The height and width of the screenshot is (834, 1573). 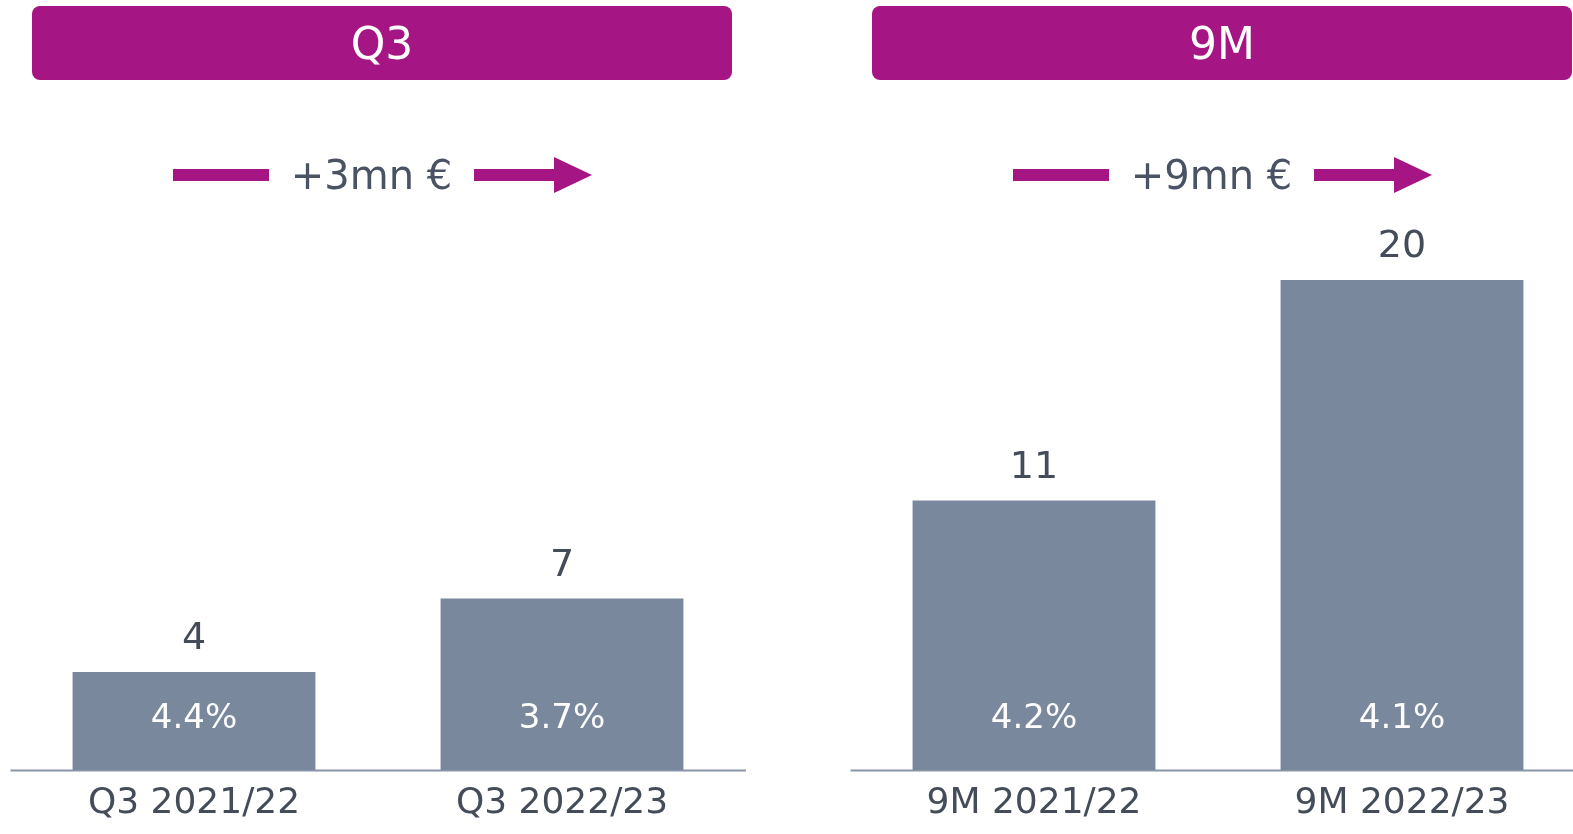 I want to click on text: +3mn €, so click(x=371, y=175).